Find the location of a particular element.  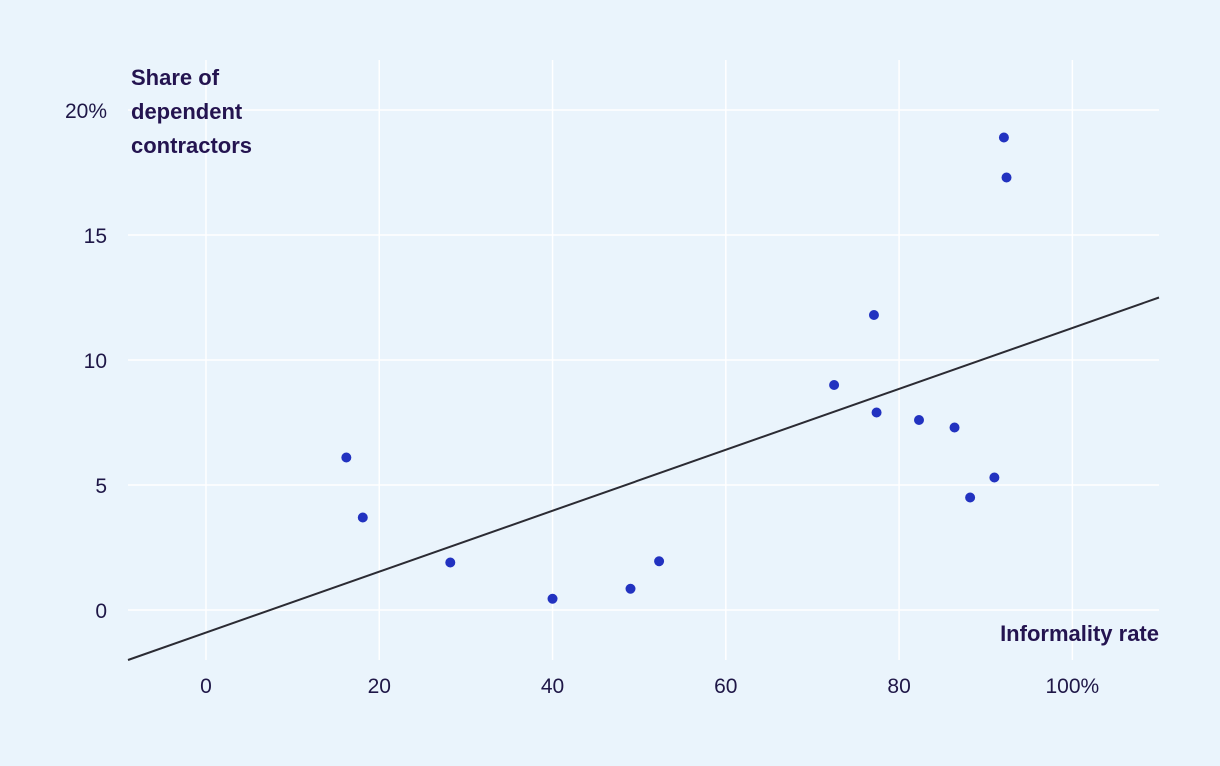

y-tick-label: 15 is located at coordinates (95, 236).